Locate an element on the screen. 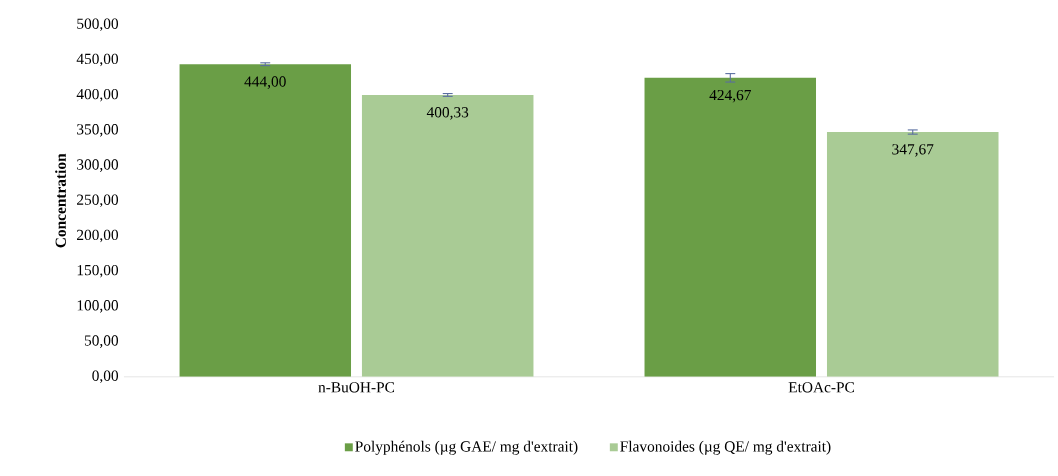  y-tick-label: 50,00 is located at coordinates (101, 341).